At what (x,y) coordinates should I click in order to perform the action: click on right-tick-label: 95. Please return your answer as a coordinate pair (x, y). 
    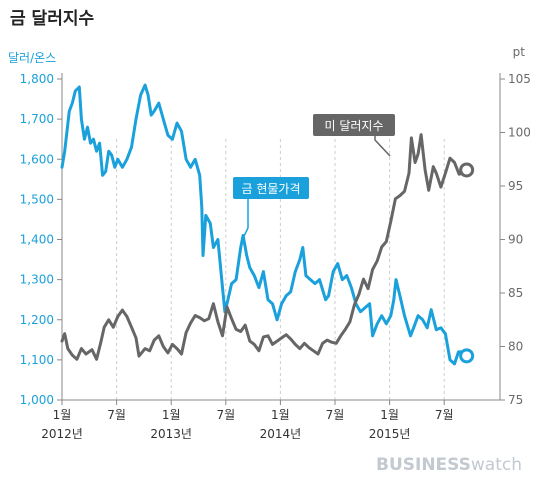
    Looking at the image, I should click on (515, 186).